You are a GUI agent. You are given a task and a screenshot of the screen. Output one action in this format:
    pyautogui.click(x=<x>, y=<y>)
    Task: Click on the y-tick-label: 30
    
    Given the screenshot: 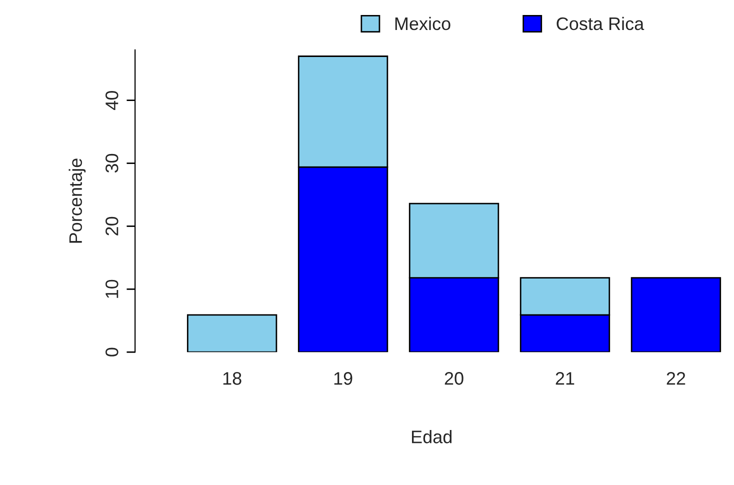 What is the action you would take?
    pyautogui.click(x=112, y=163)
    